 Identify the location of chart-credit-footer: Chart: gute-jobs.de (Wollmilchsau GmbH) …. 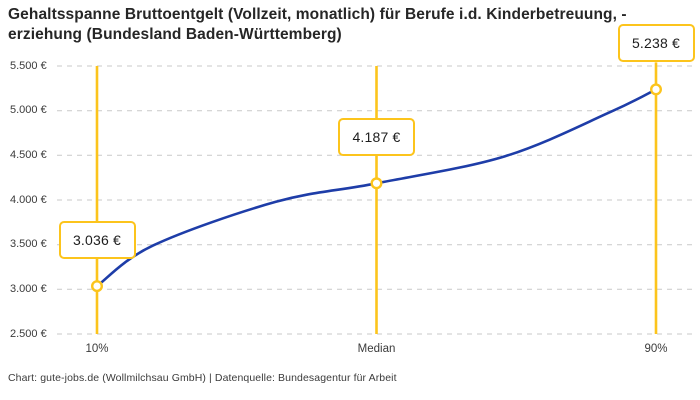
(202, 378).